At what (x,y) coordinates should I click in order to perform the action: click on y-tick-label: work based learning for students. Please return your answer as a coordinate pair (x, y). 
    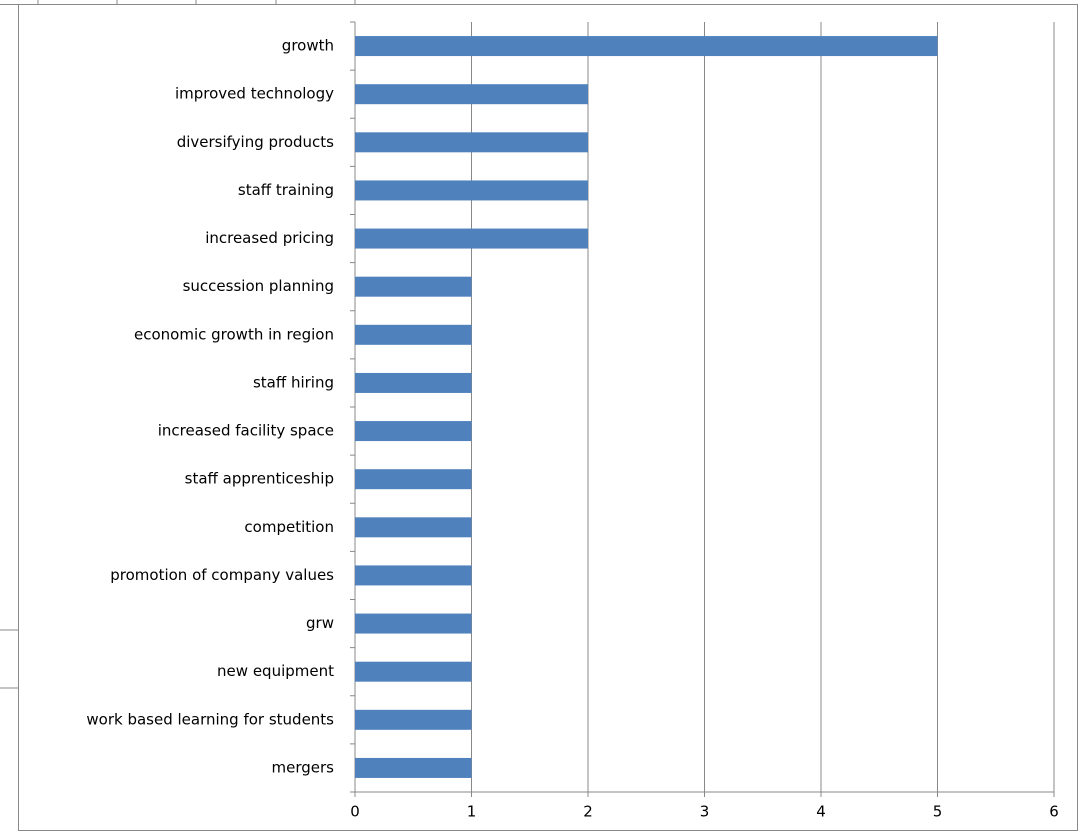
    Looking at the image, I should click on (210, 719).